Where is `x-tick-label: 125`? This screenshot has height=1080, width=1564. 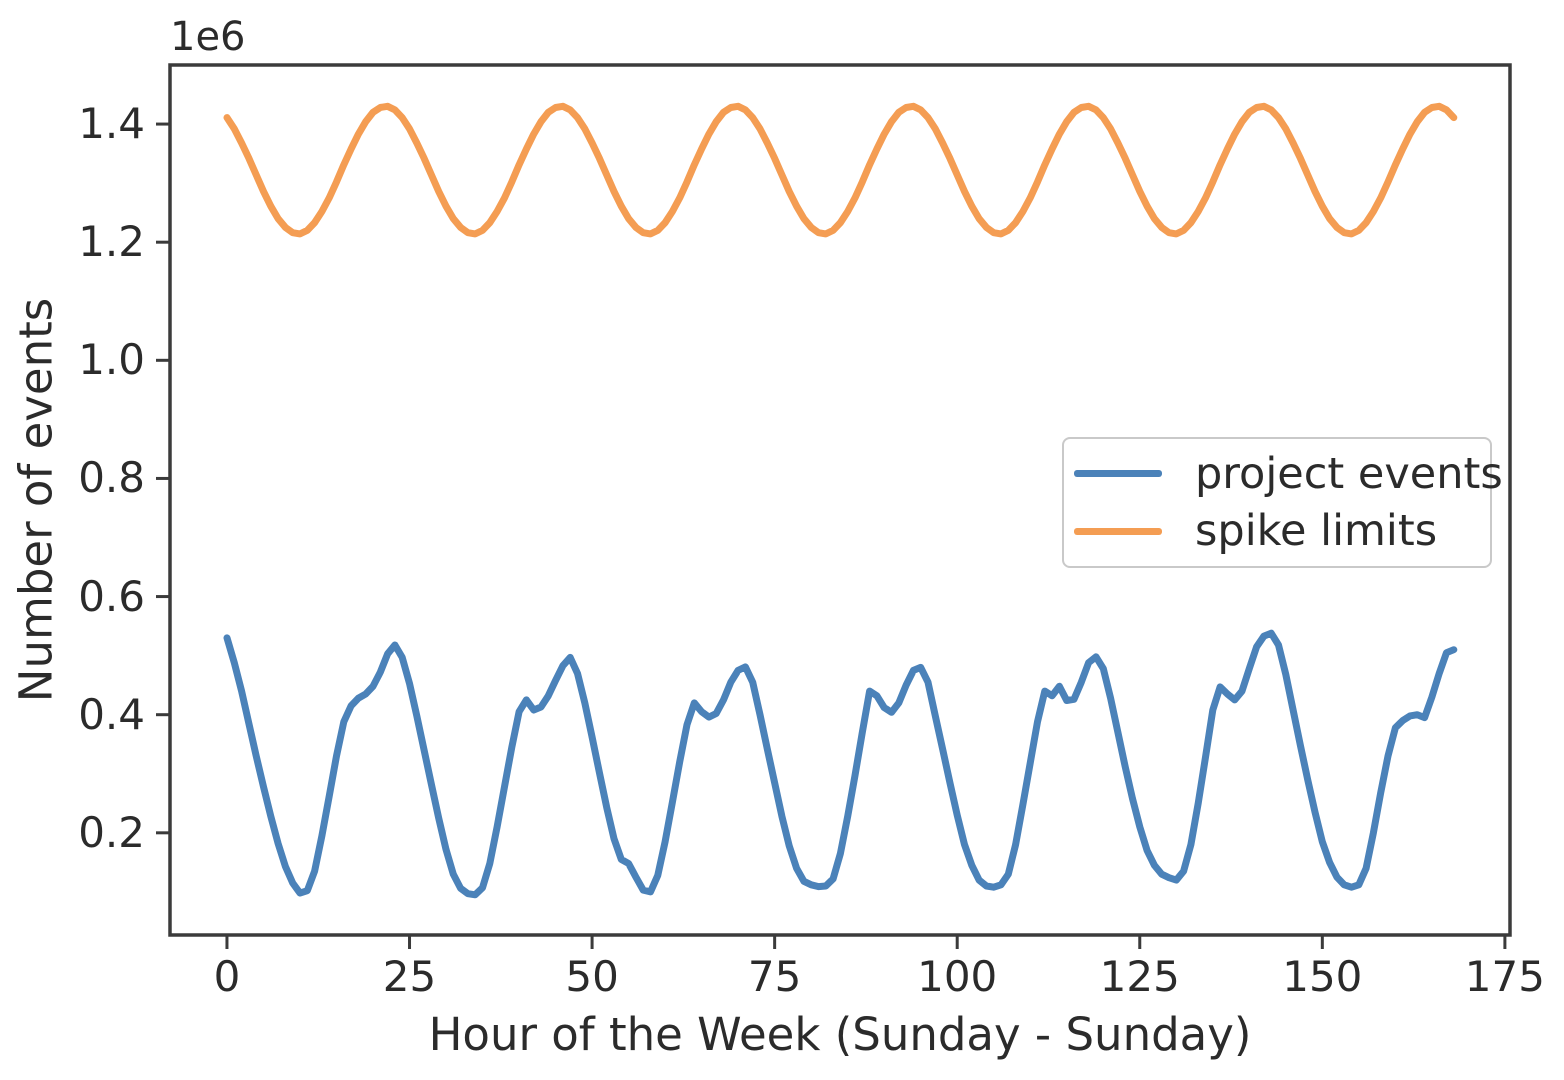 x-tick-label: 125 is located at coordinates (1139, 976).